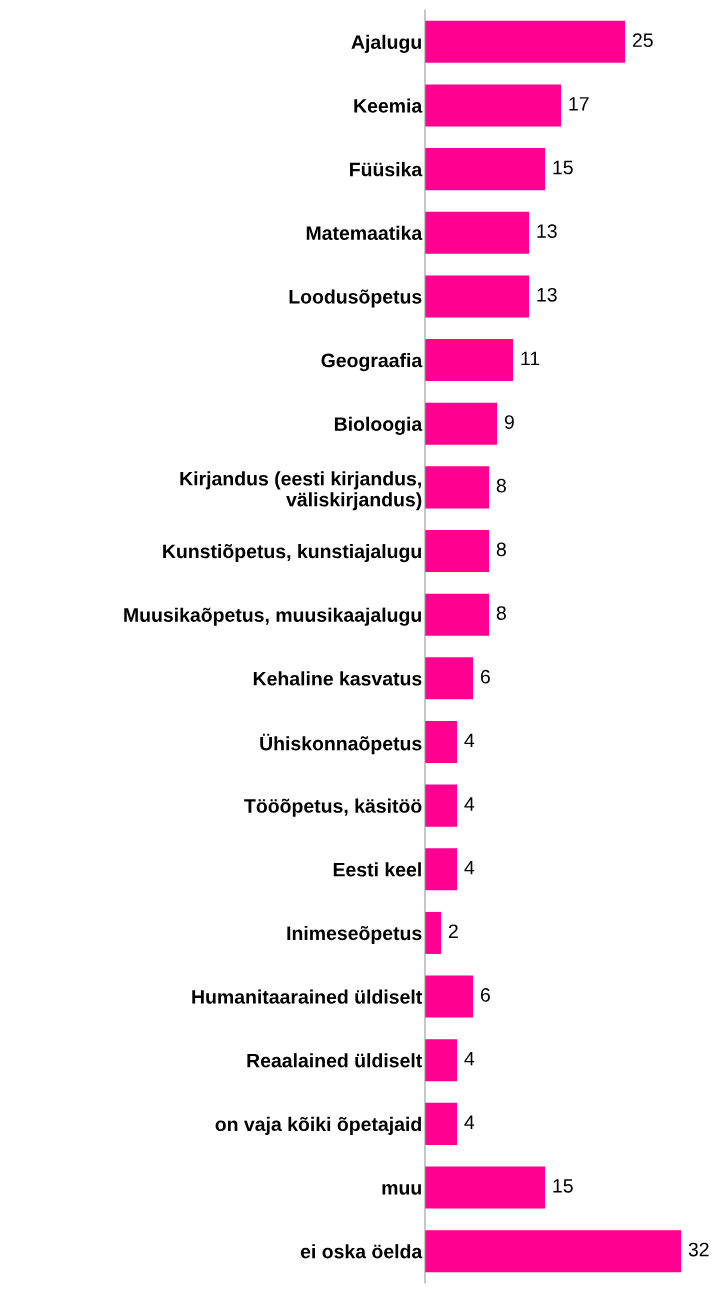 Image resolution: width=723 pixels, height=1291 pixels. What do you see at coordinates (318, 1125) in the screenshot?
I see `y-tick-label: on vaja kõiki õpetajaid` at bounding box center [318, 1125].